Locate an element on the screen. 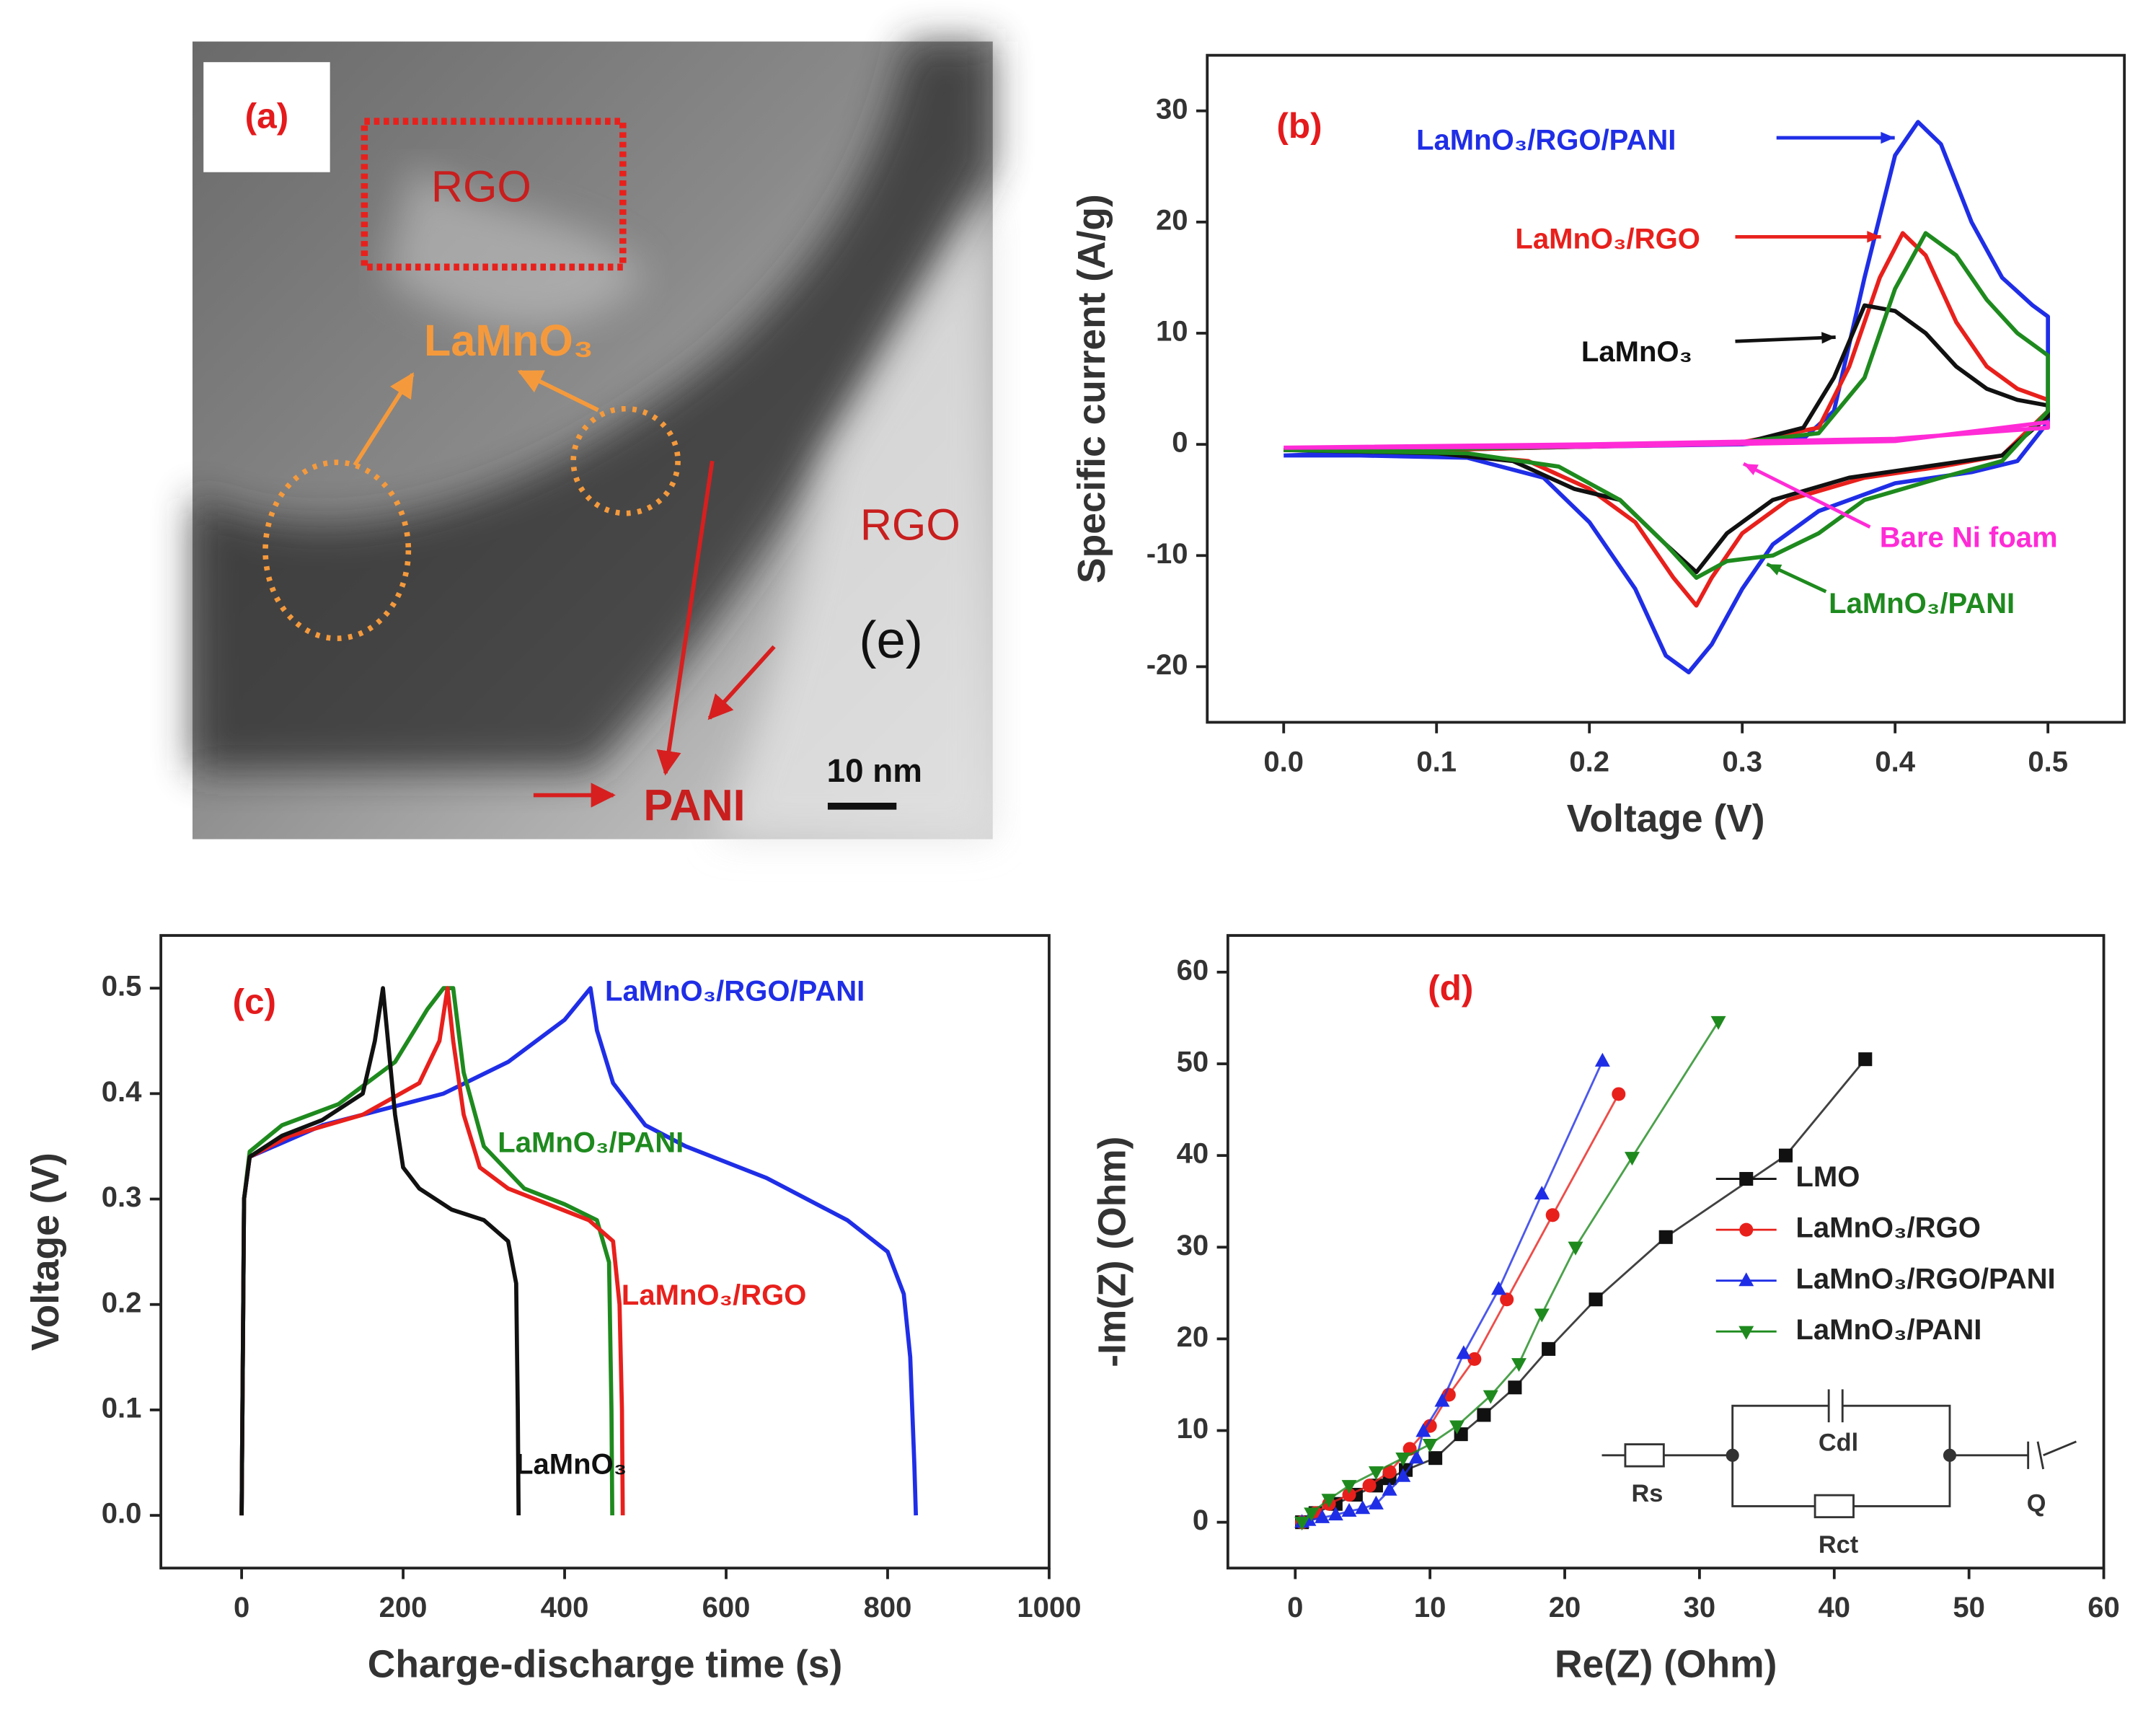 The image size is (2156, 1710). y-tick-label: 0.5 is located at coordinates (122, 986).